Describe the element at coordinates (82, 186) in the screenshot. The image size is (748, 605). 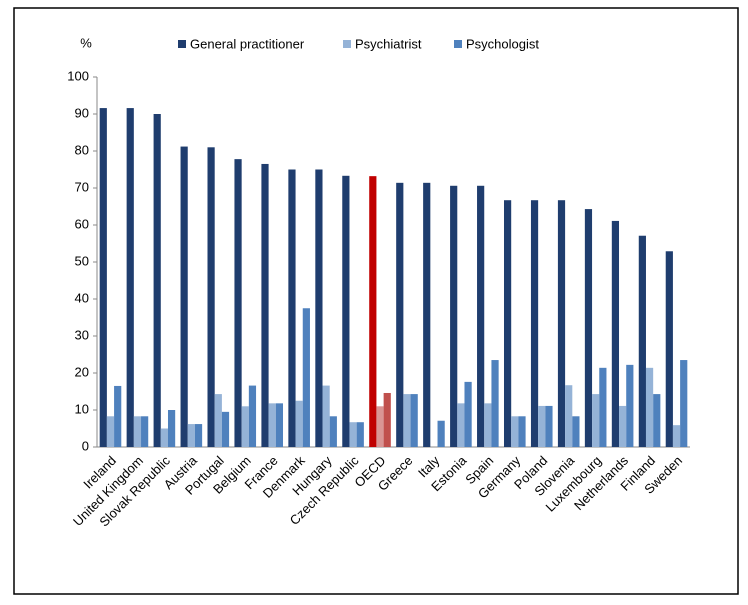
I see `y-tick-label: 70` at that location.